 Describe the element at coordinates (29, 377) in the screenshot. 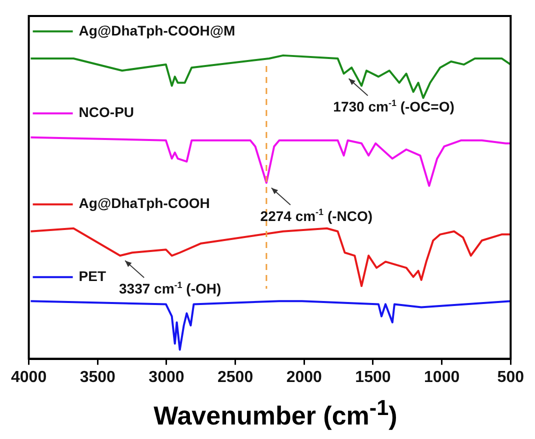

I see `x-tick-label: 4000` at that location.